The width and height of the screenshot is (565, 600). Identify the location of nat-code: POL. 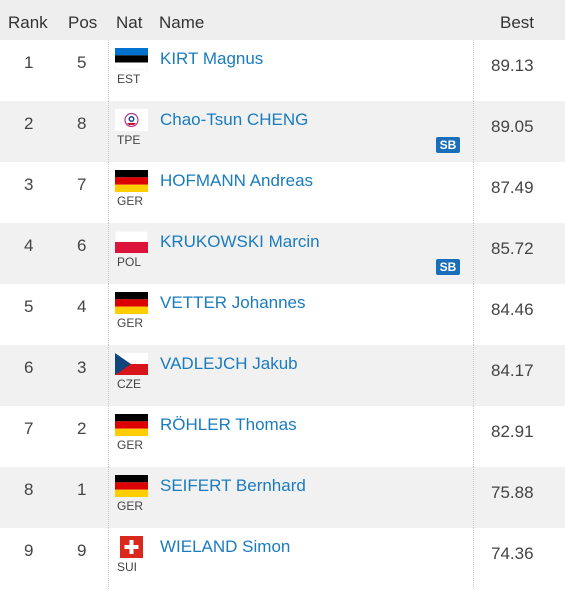
(129, 262).